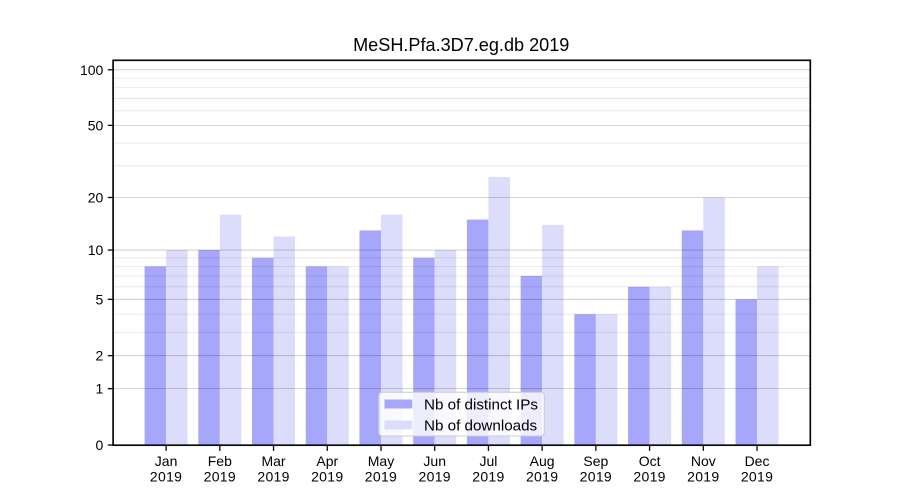 This screenshot has width=900, height=500. What do you see at coordinates (703, 461) in the screenshot?
I see `svg-text: Nov` at bounding box center [703, 461].